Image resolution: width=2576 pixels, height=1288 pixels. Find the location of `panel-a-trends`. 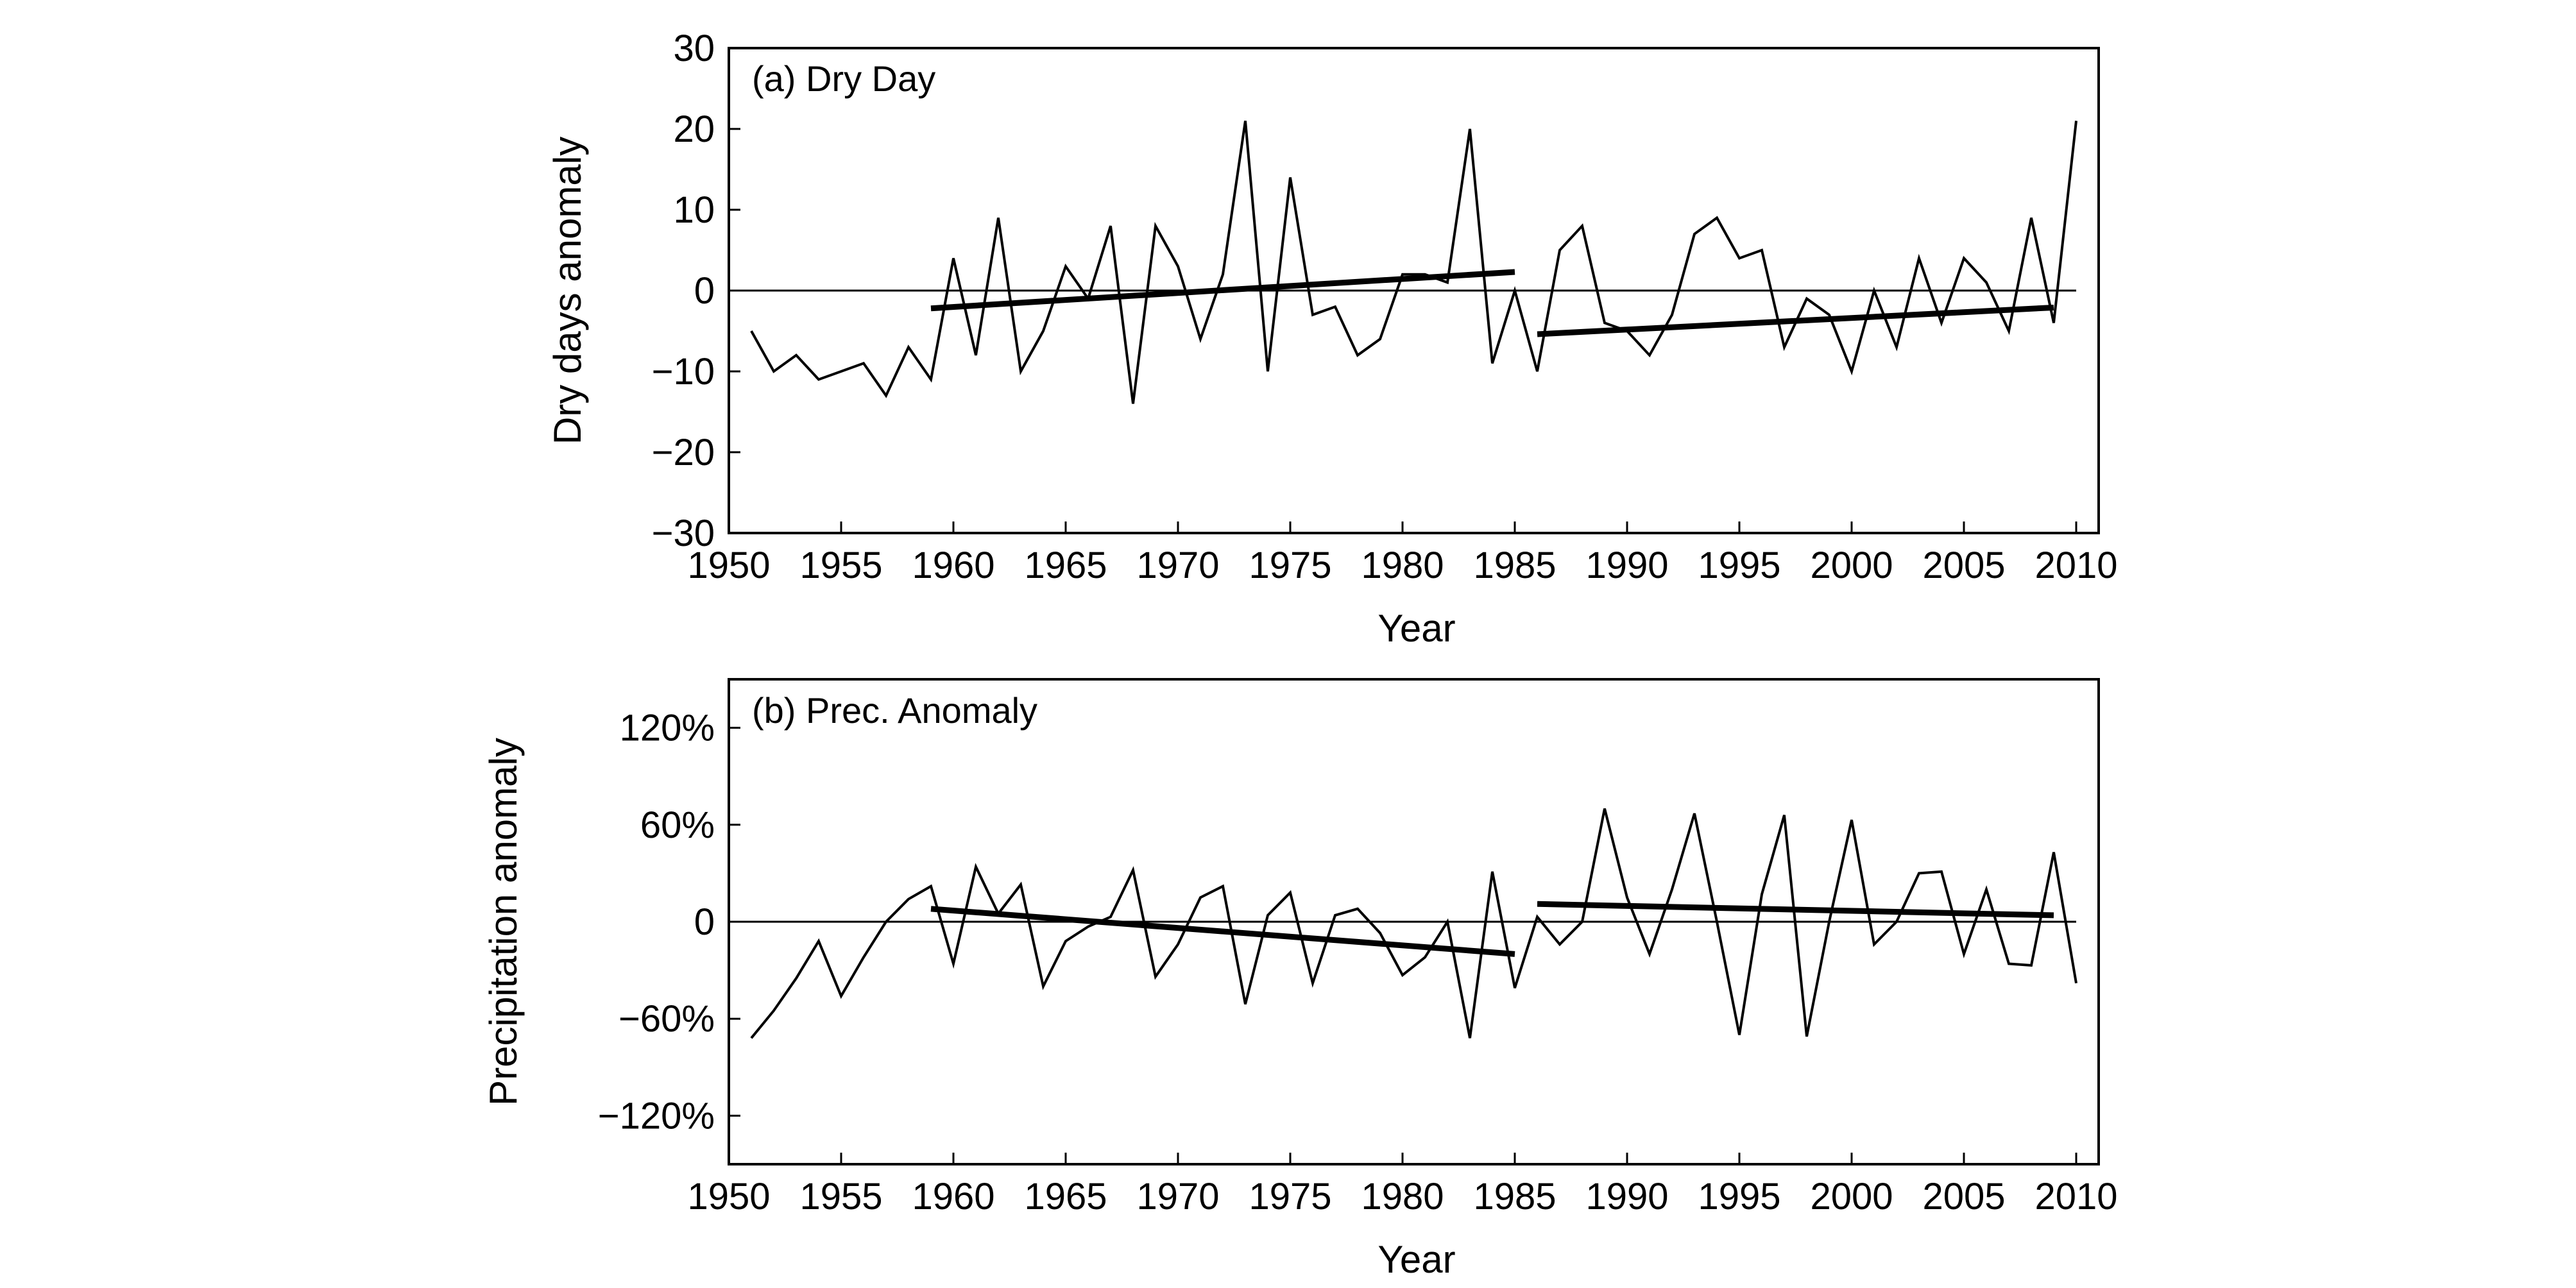

panel-a-trends is located at coordinates (1492, 303).